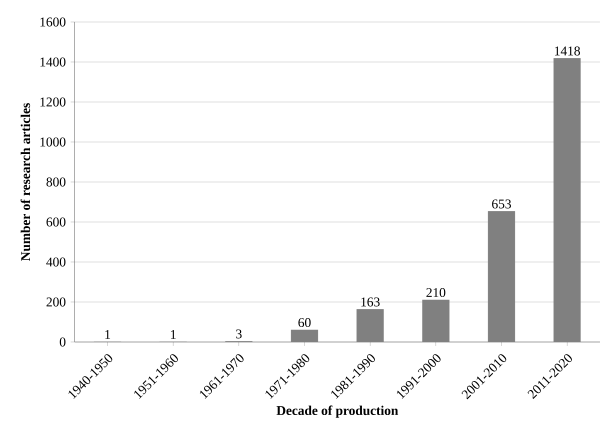 Image resolution: width=603 pixels, height=434 pixels. What do you see at coordinates (53, 21) in the screenshot?
I see `y-tick-label: 1600` at bounding box center [53, 21].